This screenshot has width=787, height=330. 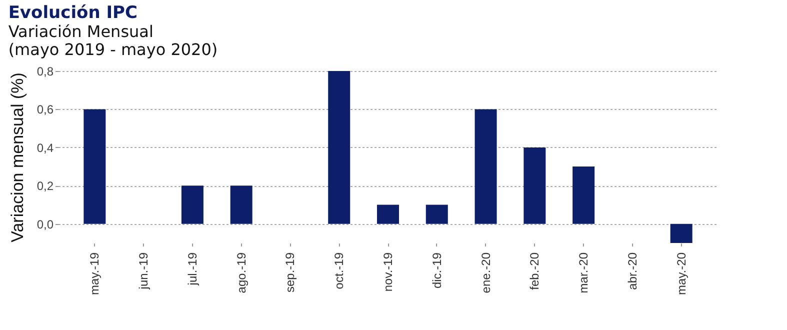 What do you see at coordinates (241, 273) in the screenshot?
I see `x-tick-label: ago.-19` at bounding box center [241, 273].